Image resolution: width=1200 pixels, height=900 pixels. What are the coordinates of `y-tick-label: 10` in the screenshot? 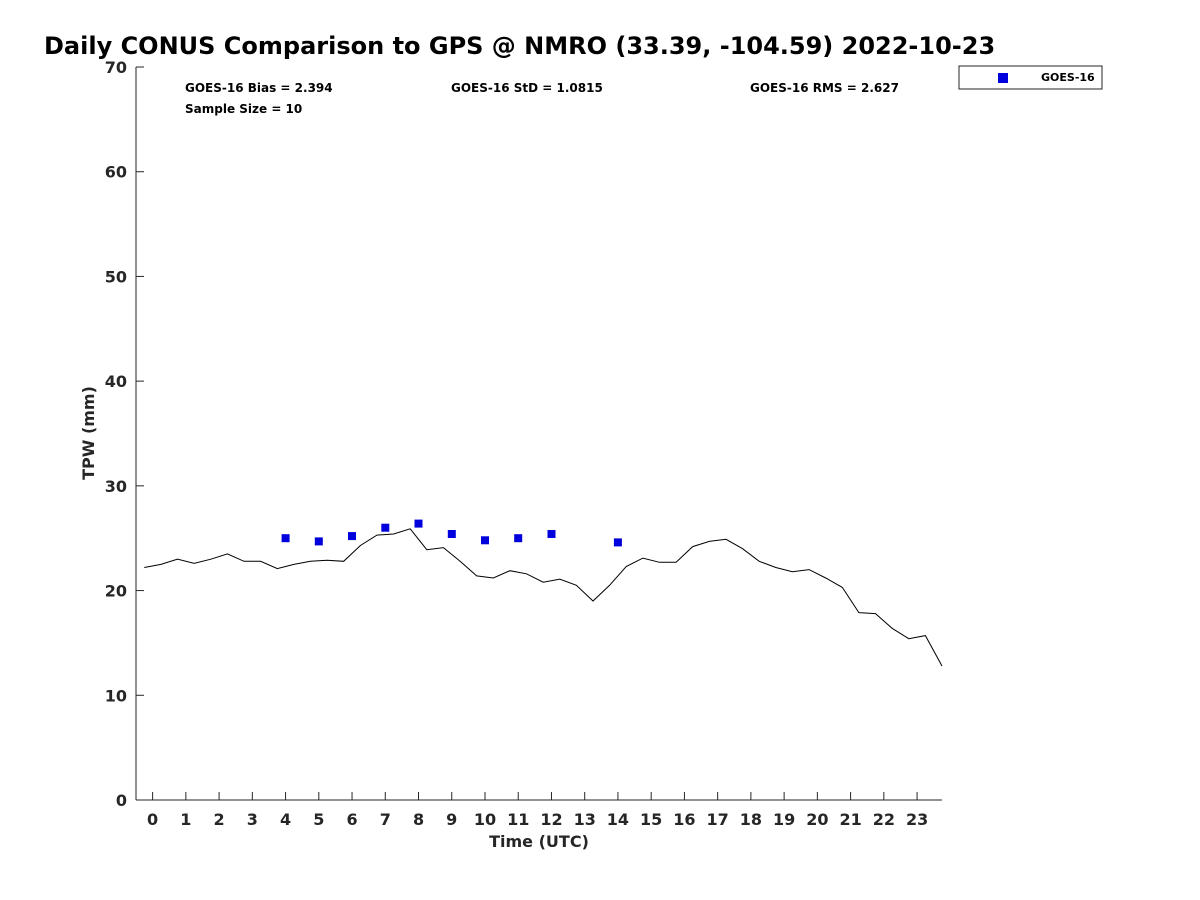 It's located at (116, 695).